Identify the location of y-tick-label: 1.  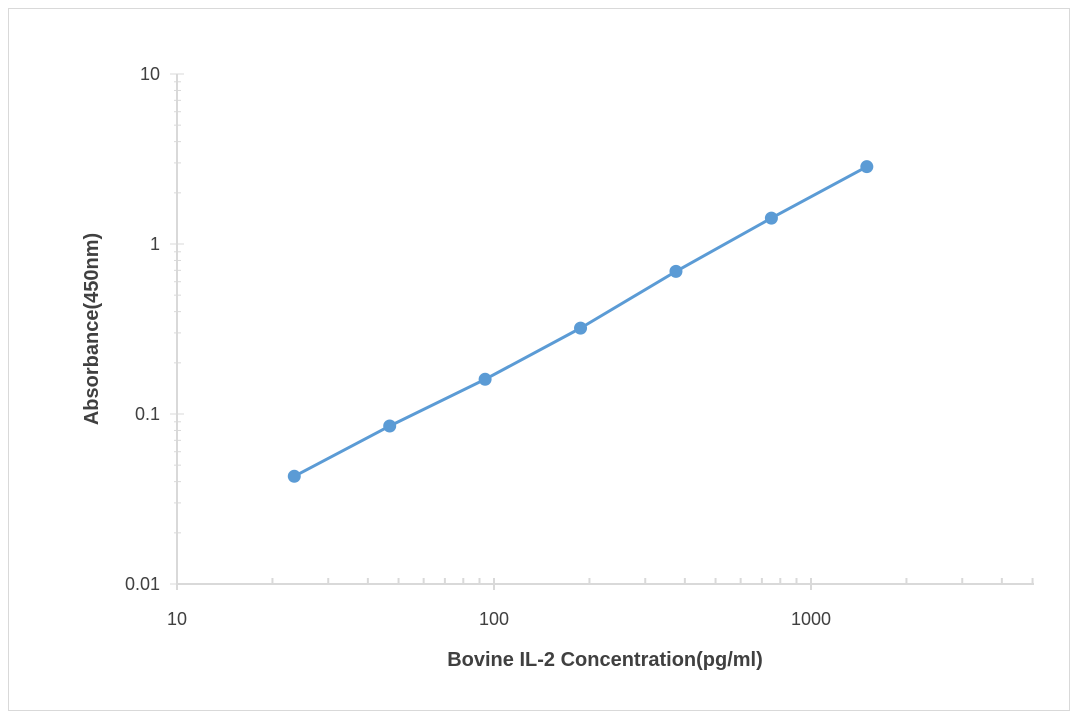
(155, 244).